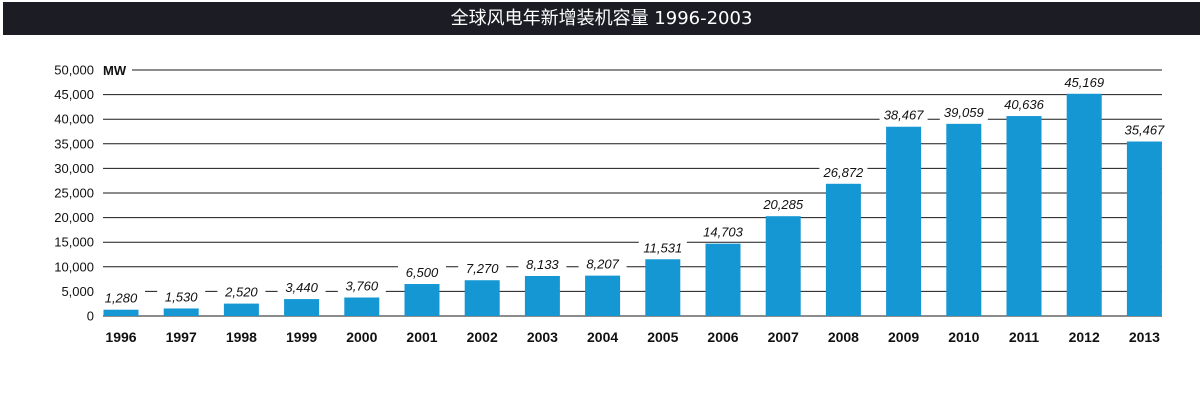 Image resolution: width=1203 pixels, height=413 pixels. I want to click on x-tick-label: 2011, so click(1024, 337).